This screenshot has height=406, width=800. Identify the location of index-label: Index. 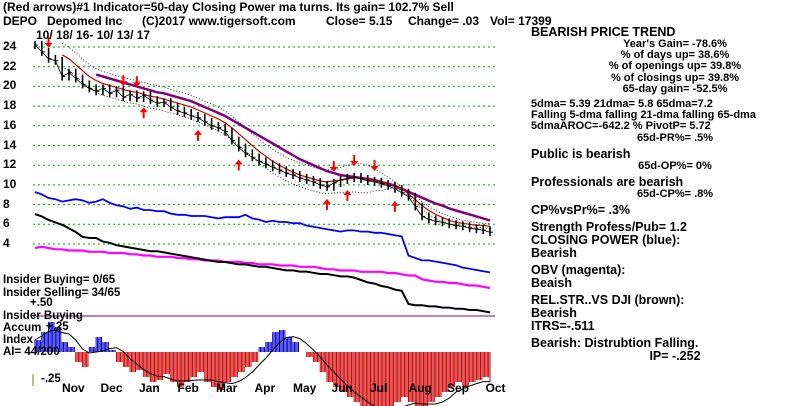
(18, 340).